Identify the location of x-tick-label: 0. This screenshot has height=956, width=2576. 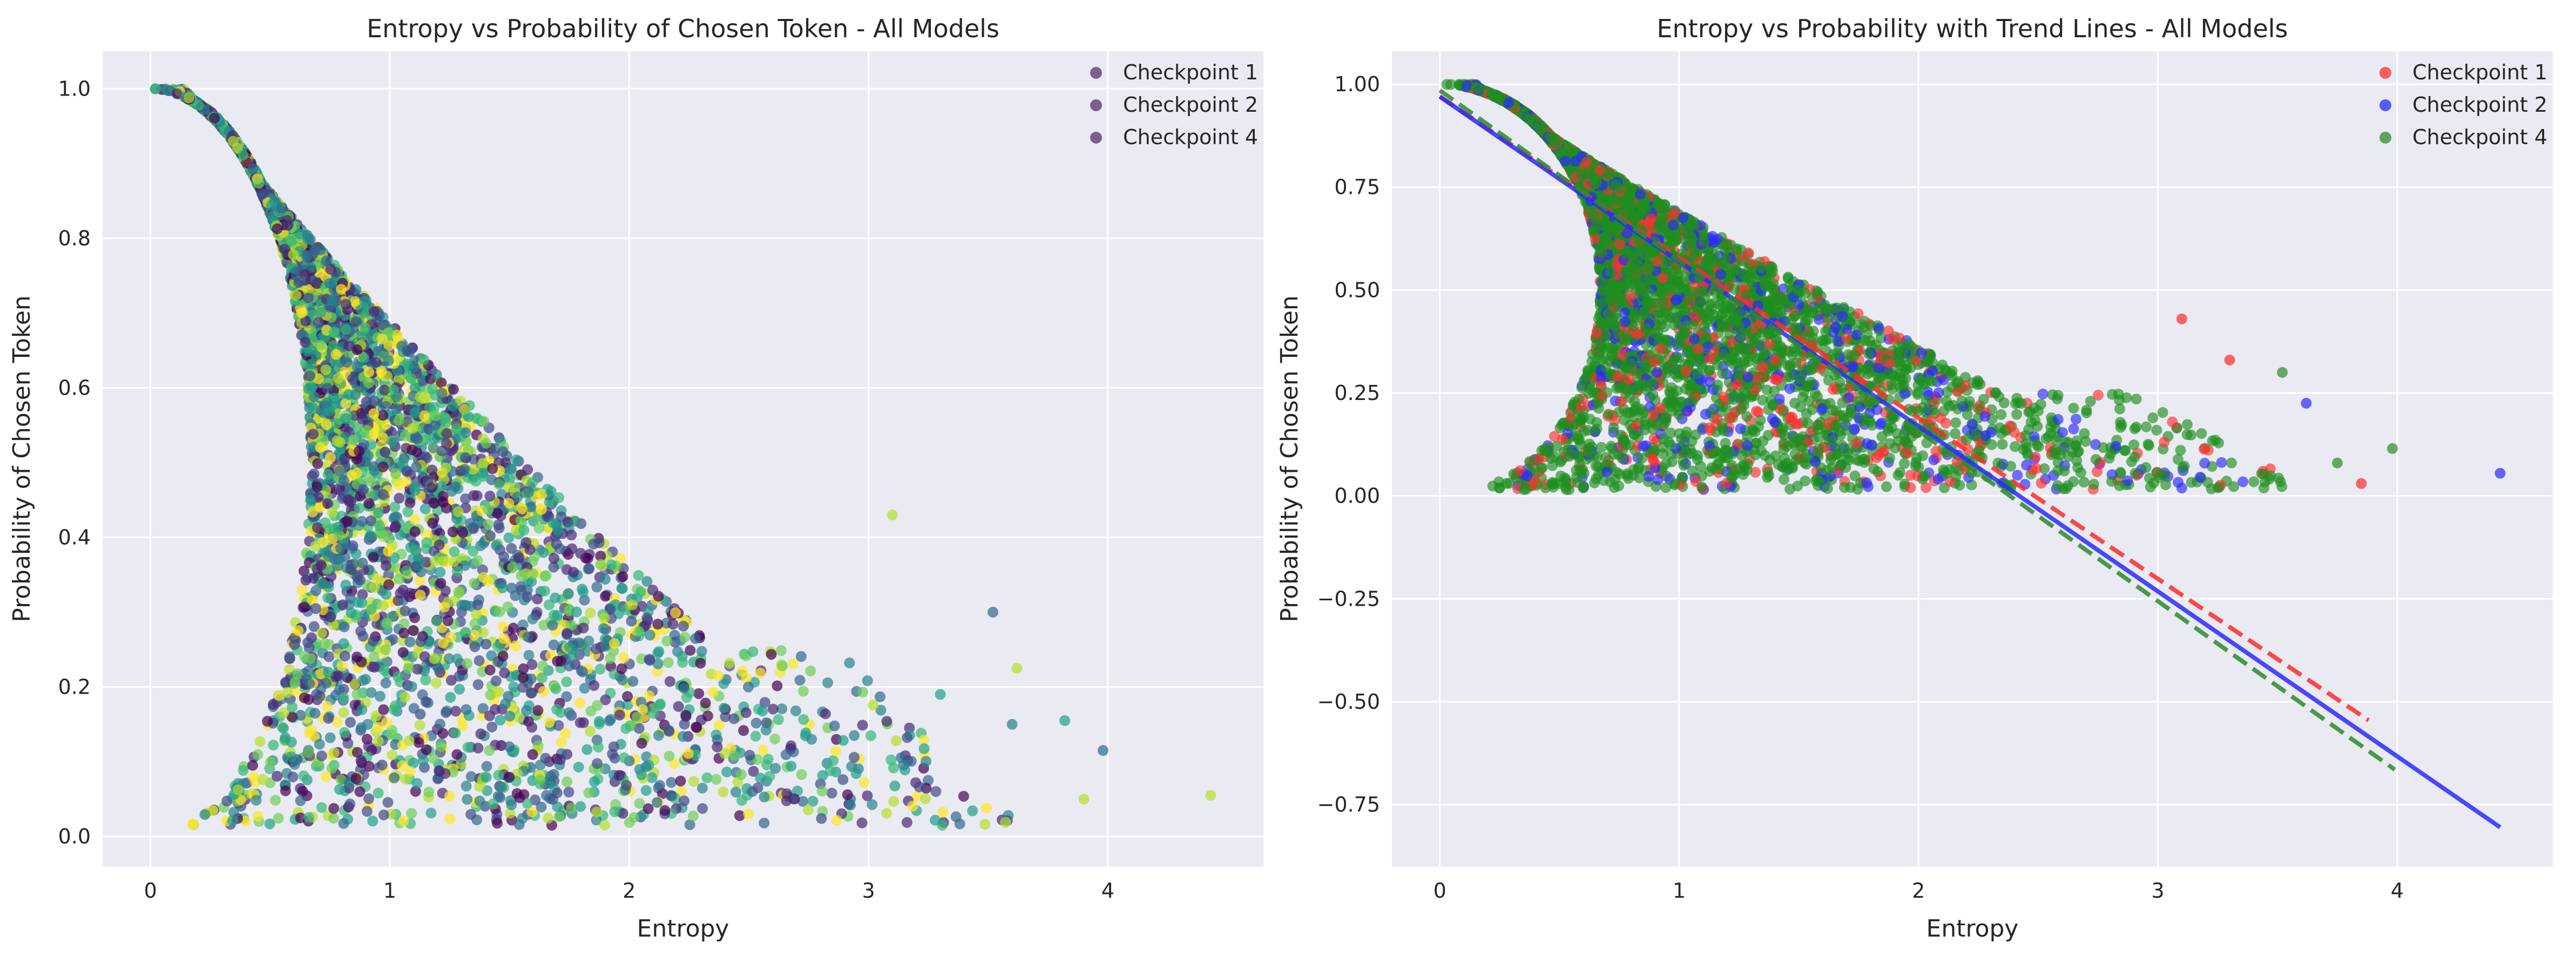
(151, 891).